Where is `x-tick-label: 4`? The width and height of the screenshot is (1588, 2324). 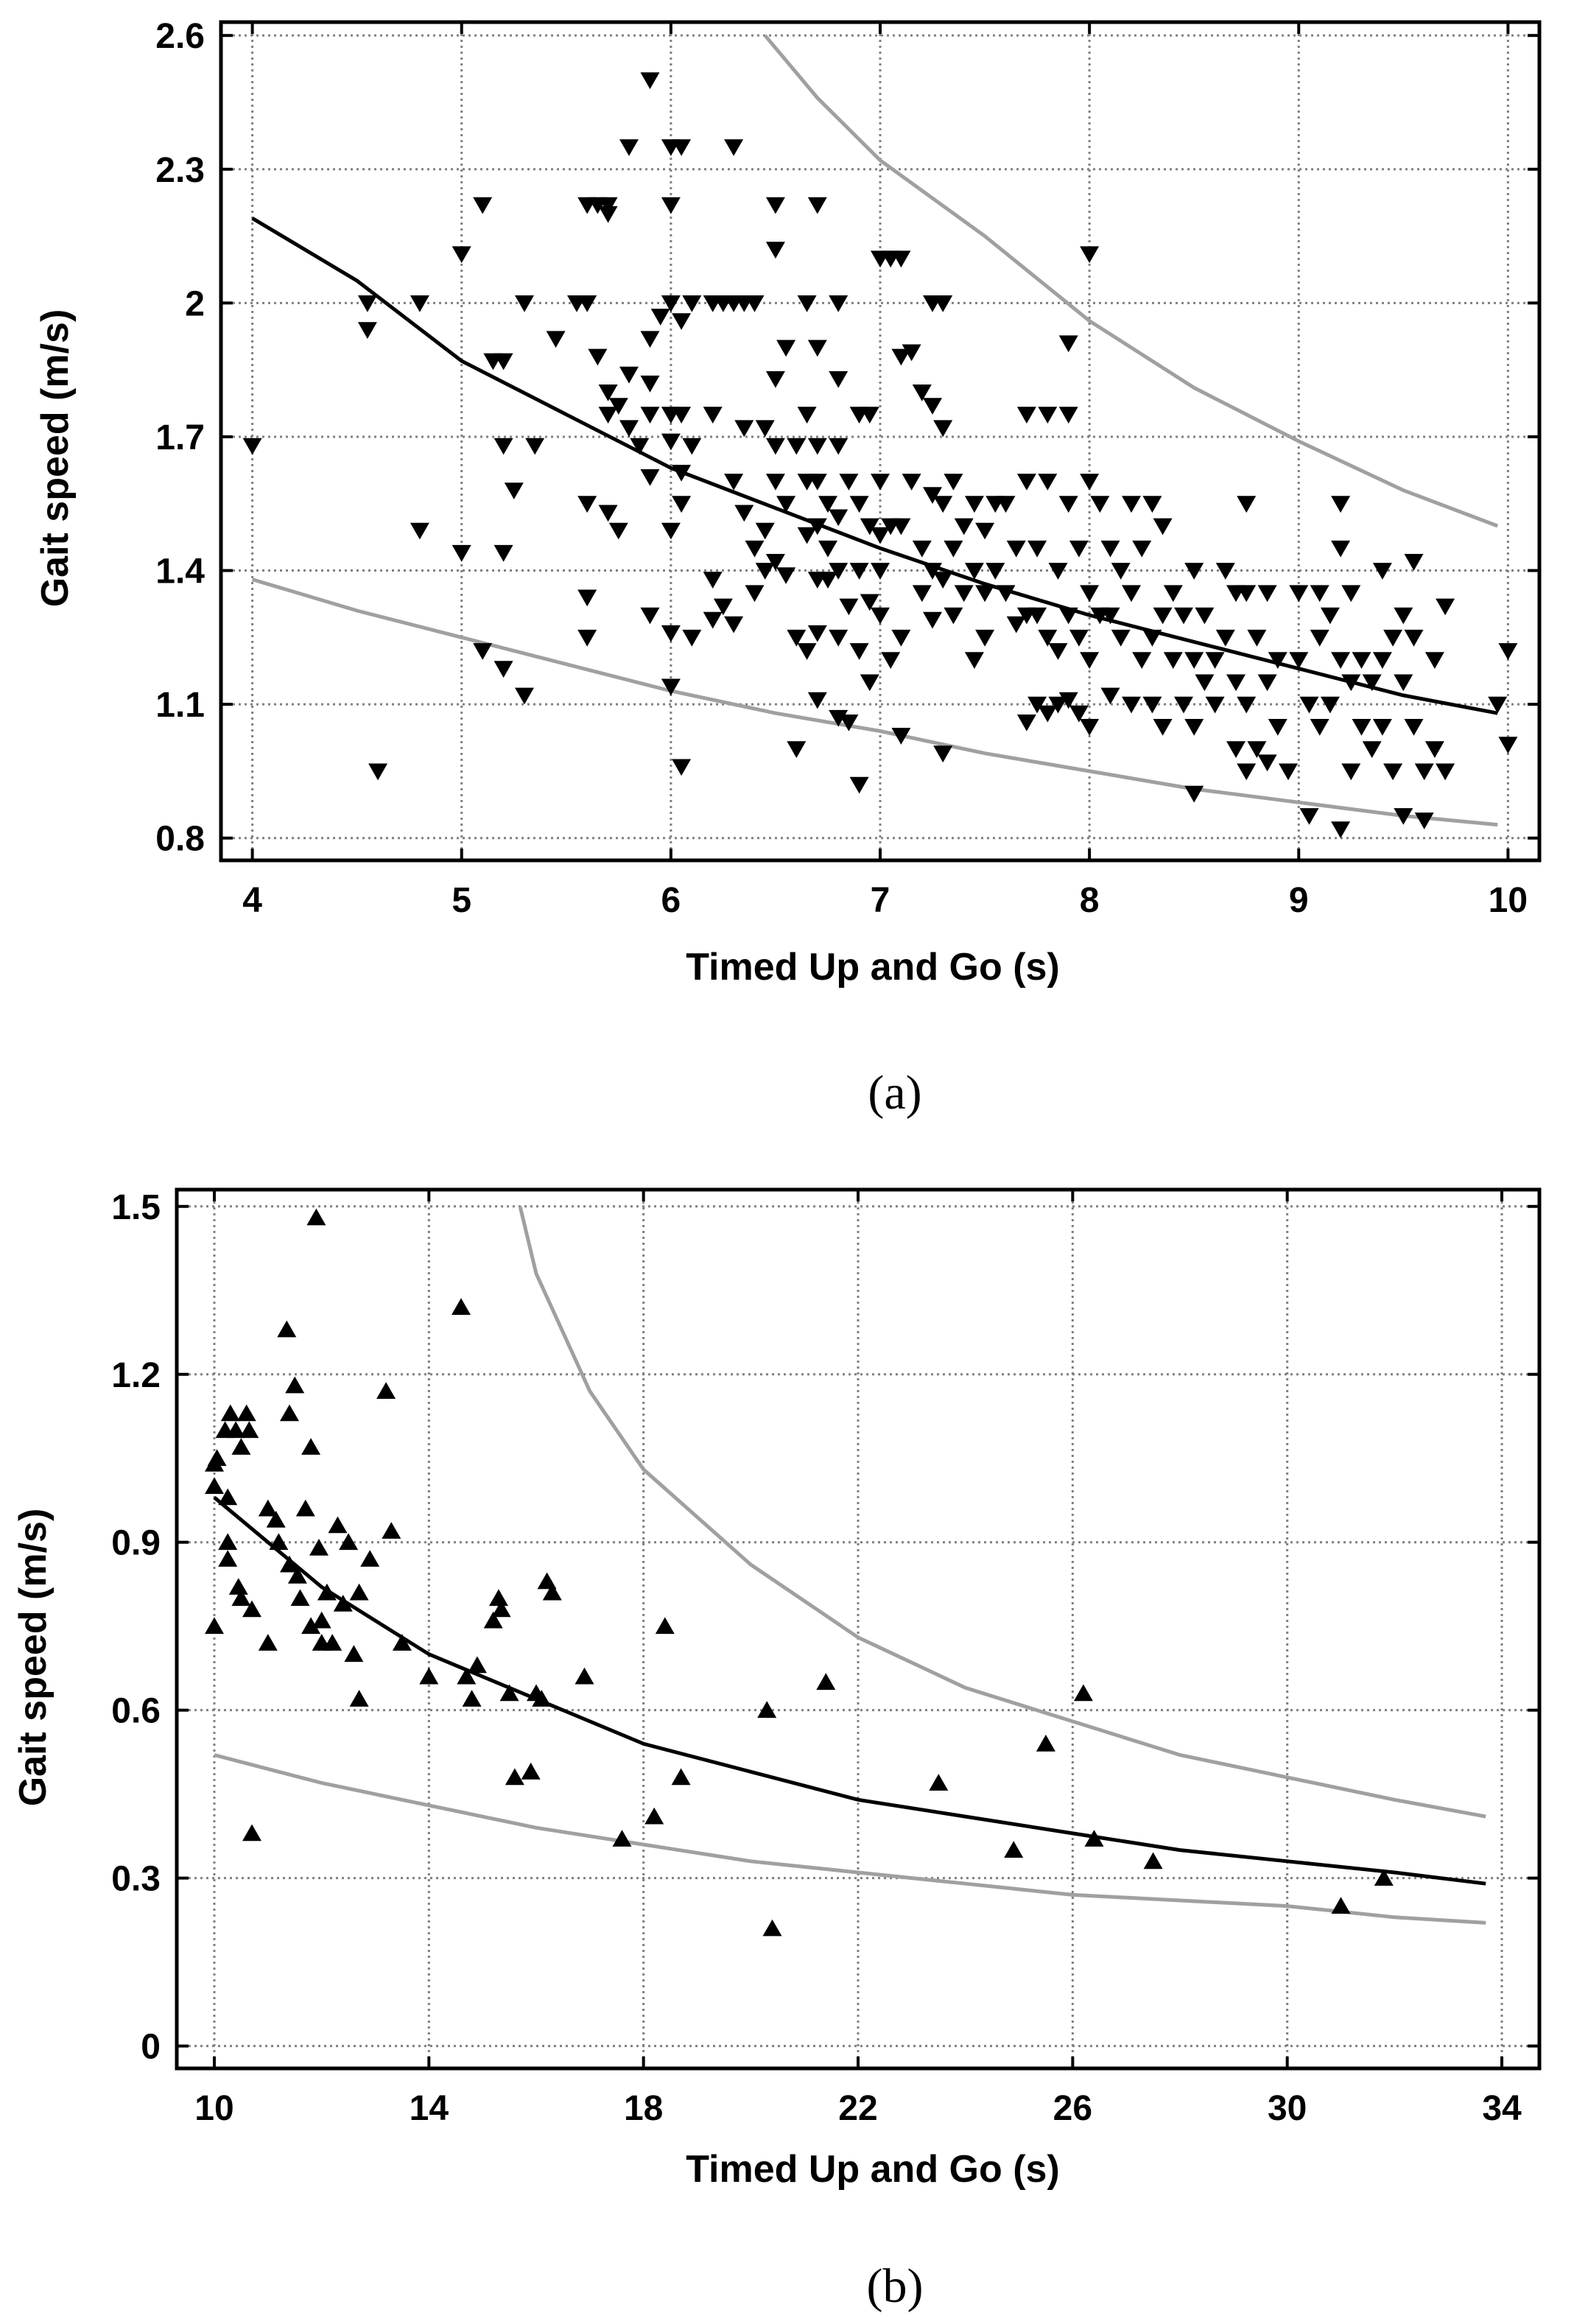 x-tick-label: 4 is located at coordinates (252, 900).